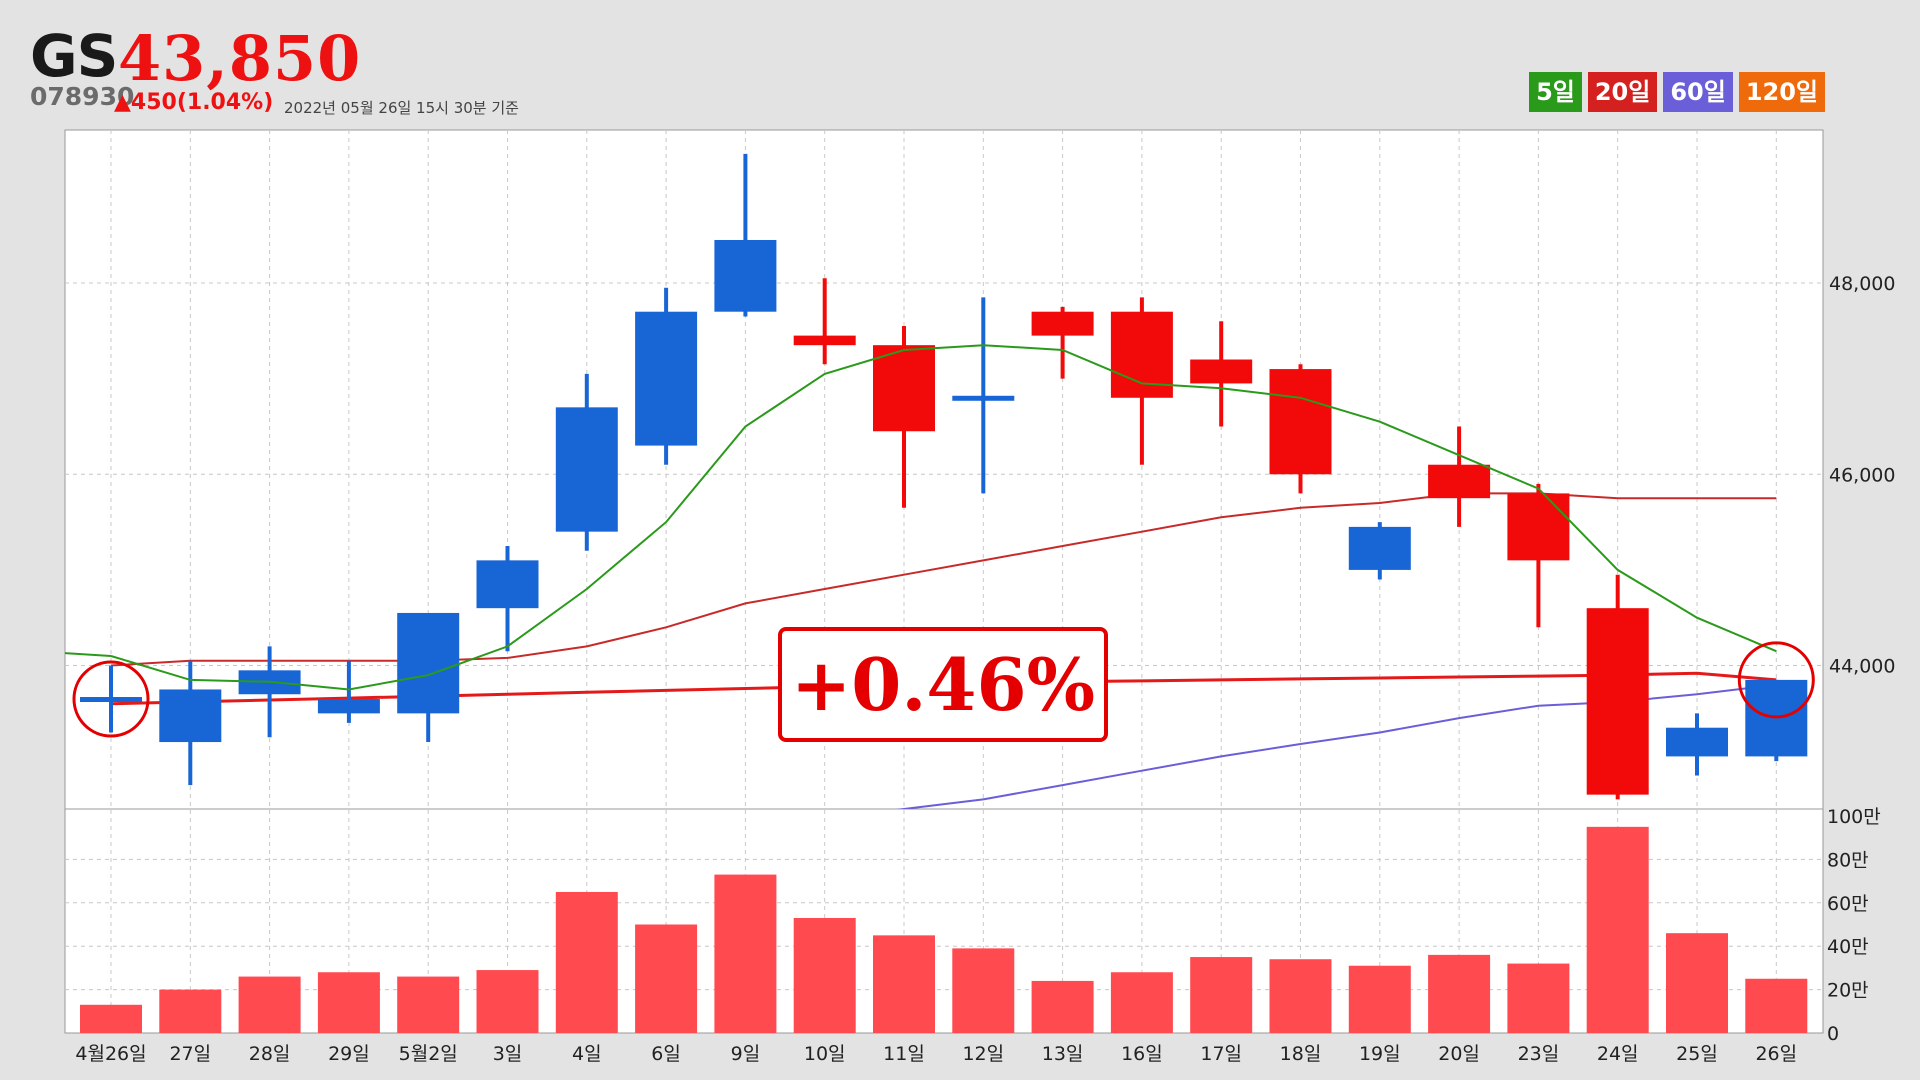  I want to click on volume-tick-label: 60만, so click(1848, 904).